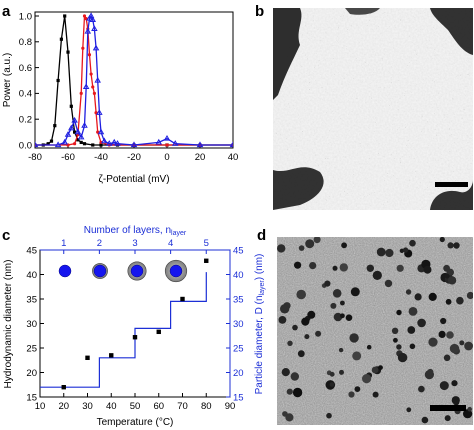  Describe the element at coordinates (262, 288) in the screenshot. I see `right-axis-label-sub: layer` at that location.